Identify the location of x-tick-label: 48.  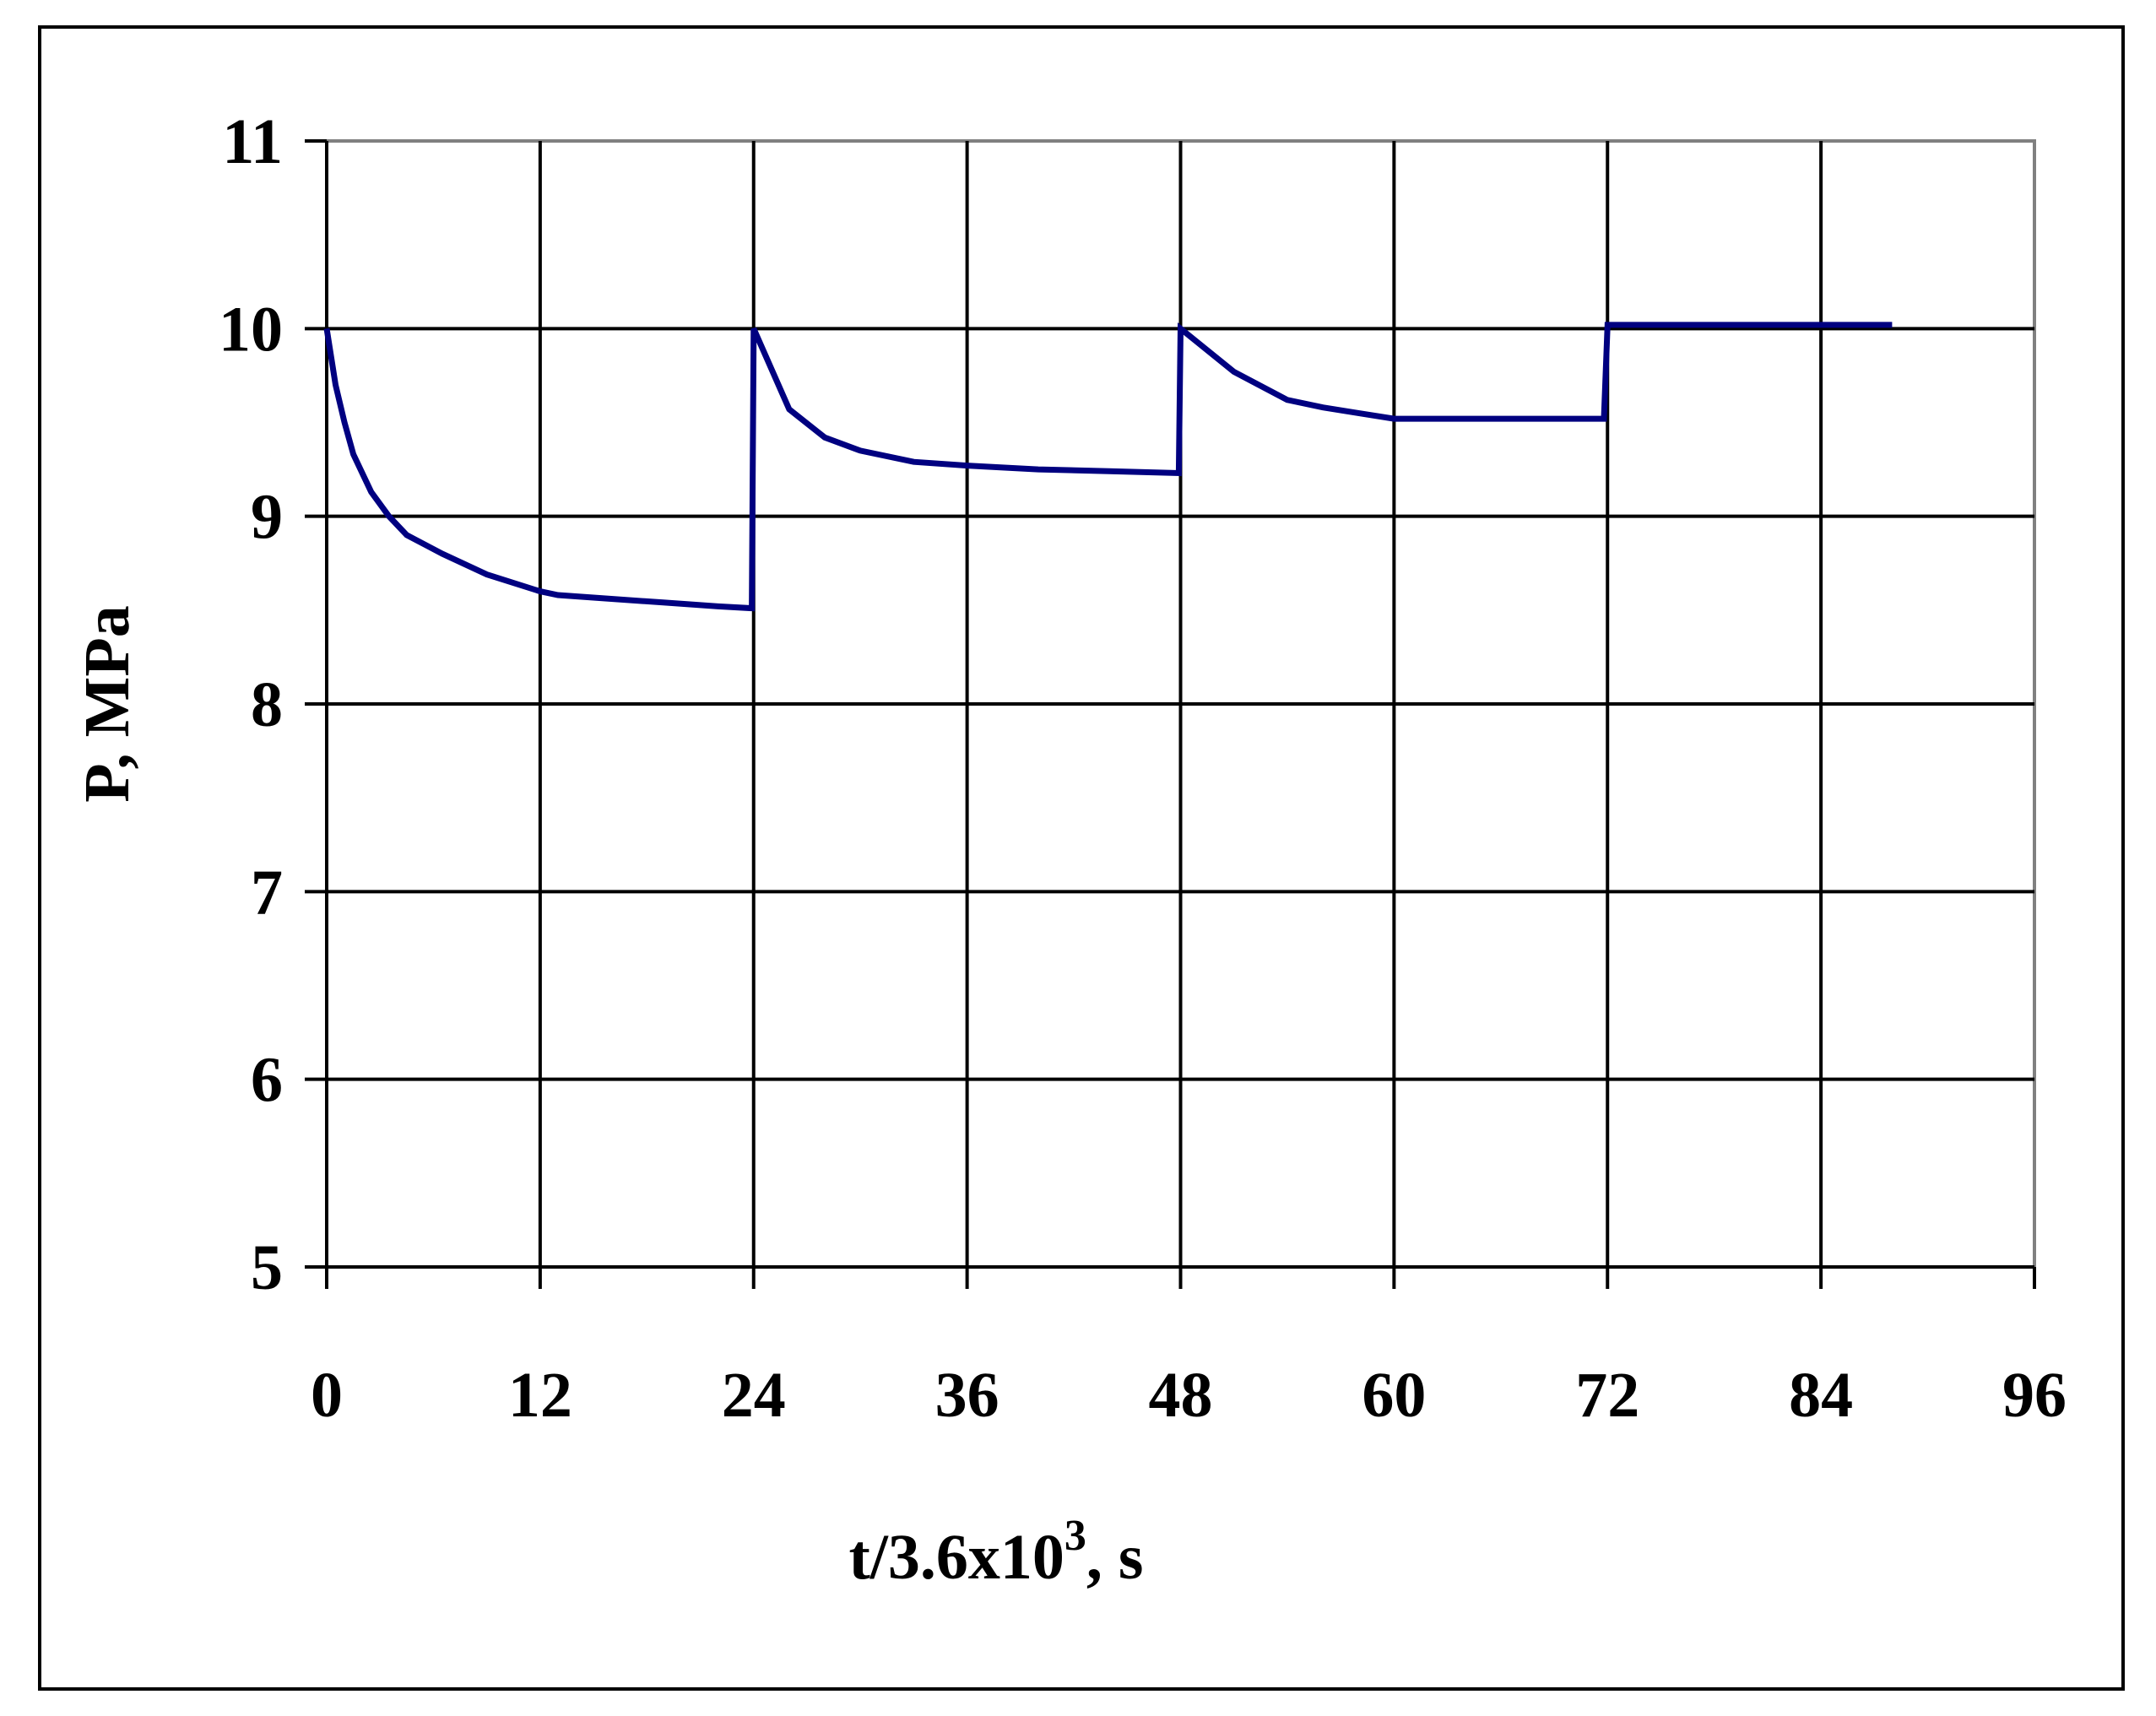
(1181, 1395).